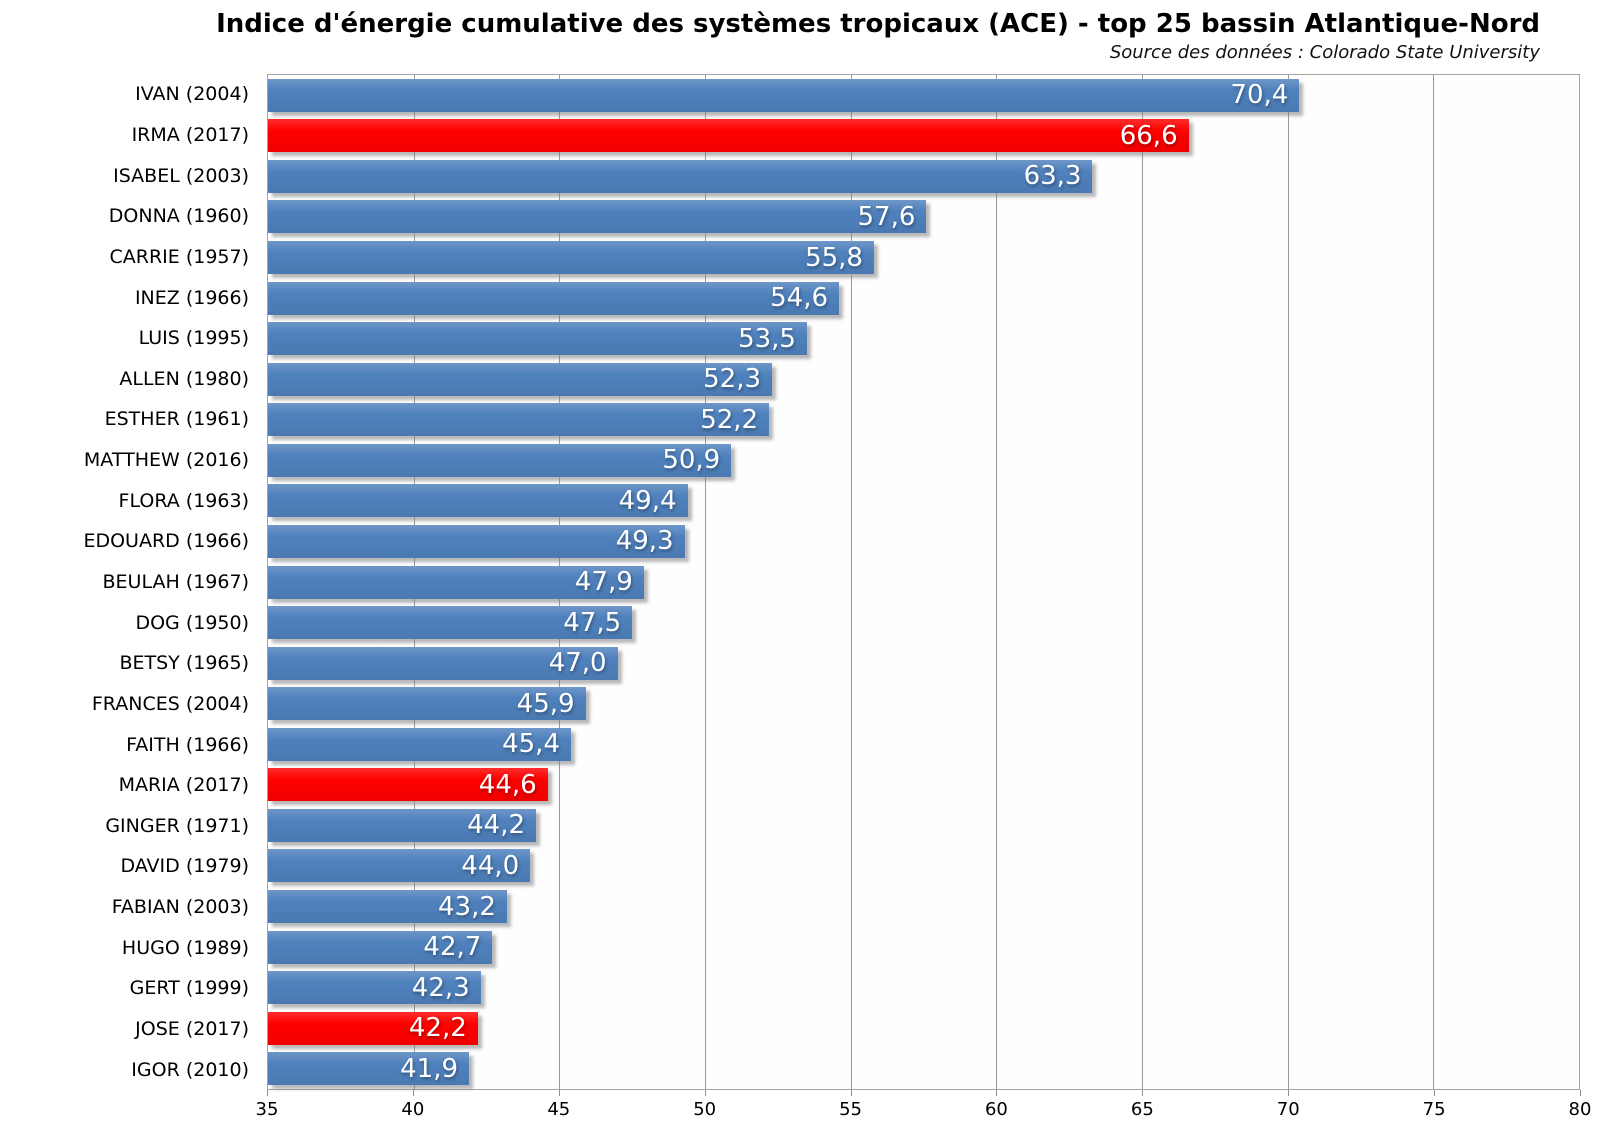 The width and height of the screenshot is (1600, 1134). What do you see at coordinates (545, 703) in the screenshot?
I see `value-label: 45,9` at bounding box center [545, 703].